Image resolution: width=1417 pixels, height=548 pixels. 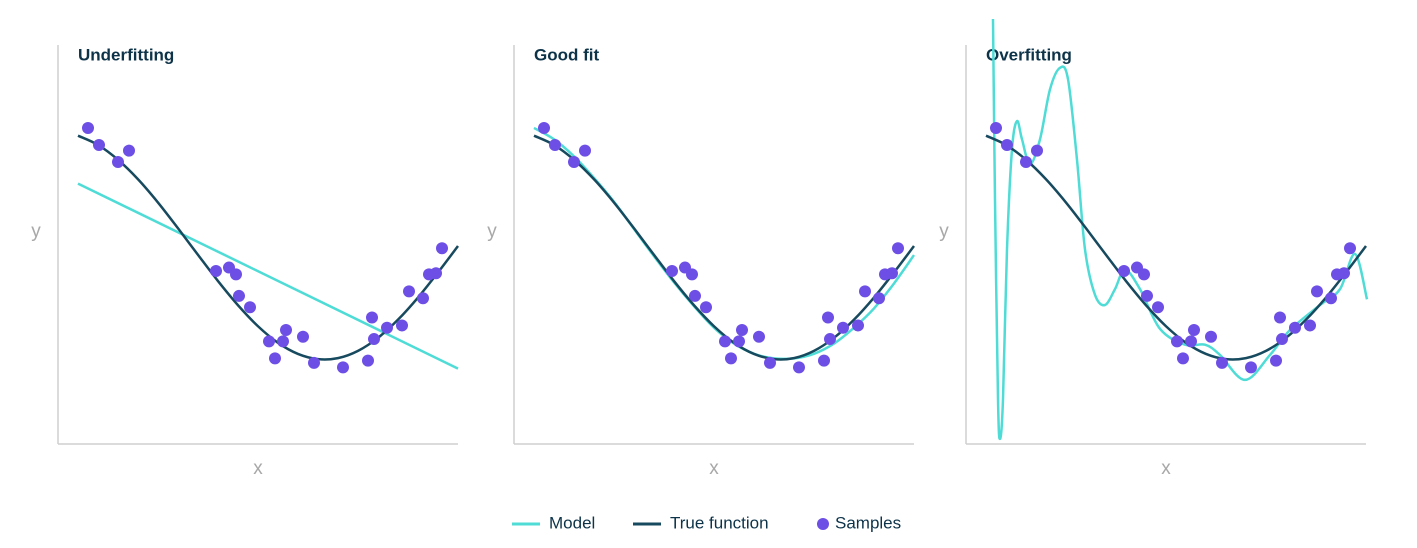 I want to click on model-curve, so click(x=268, y=276).